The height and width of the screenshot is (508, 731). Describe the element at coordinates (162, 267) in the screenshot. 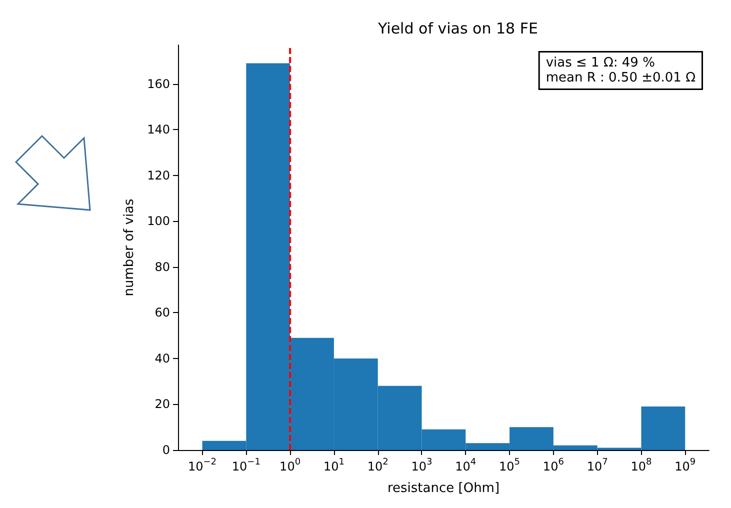

I see `y-tick-label: 80` at that location.